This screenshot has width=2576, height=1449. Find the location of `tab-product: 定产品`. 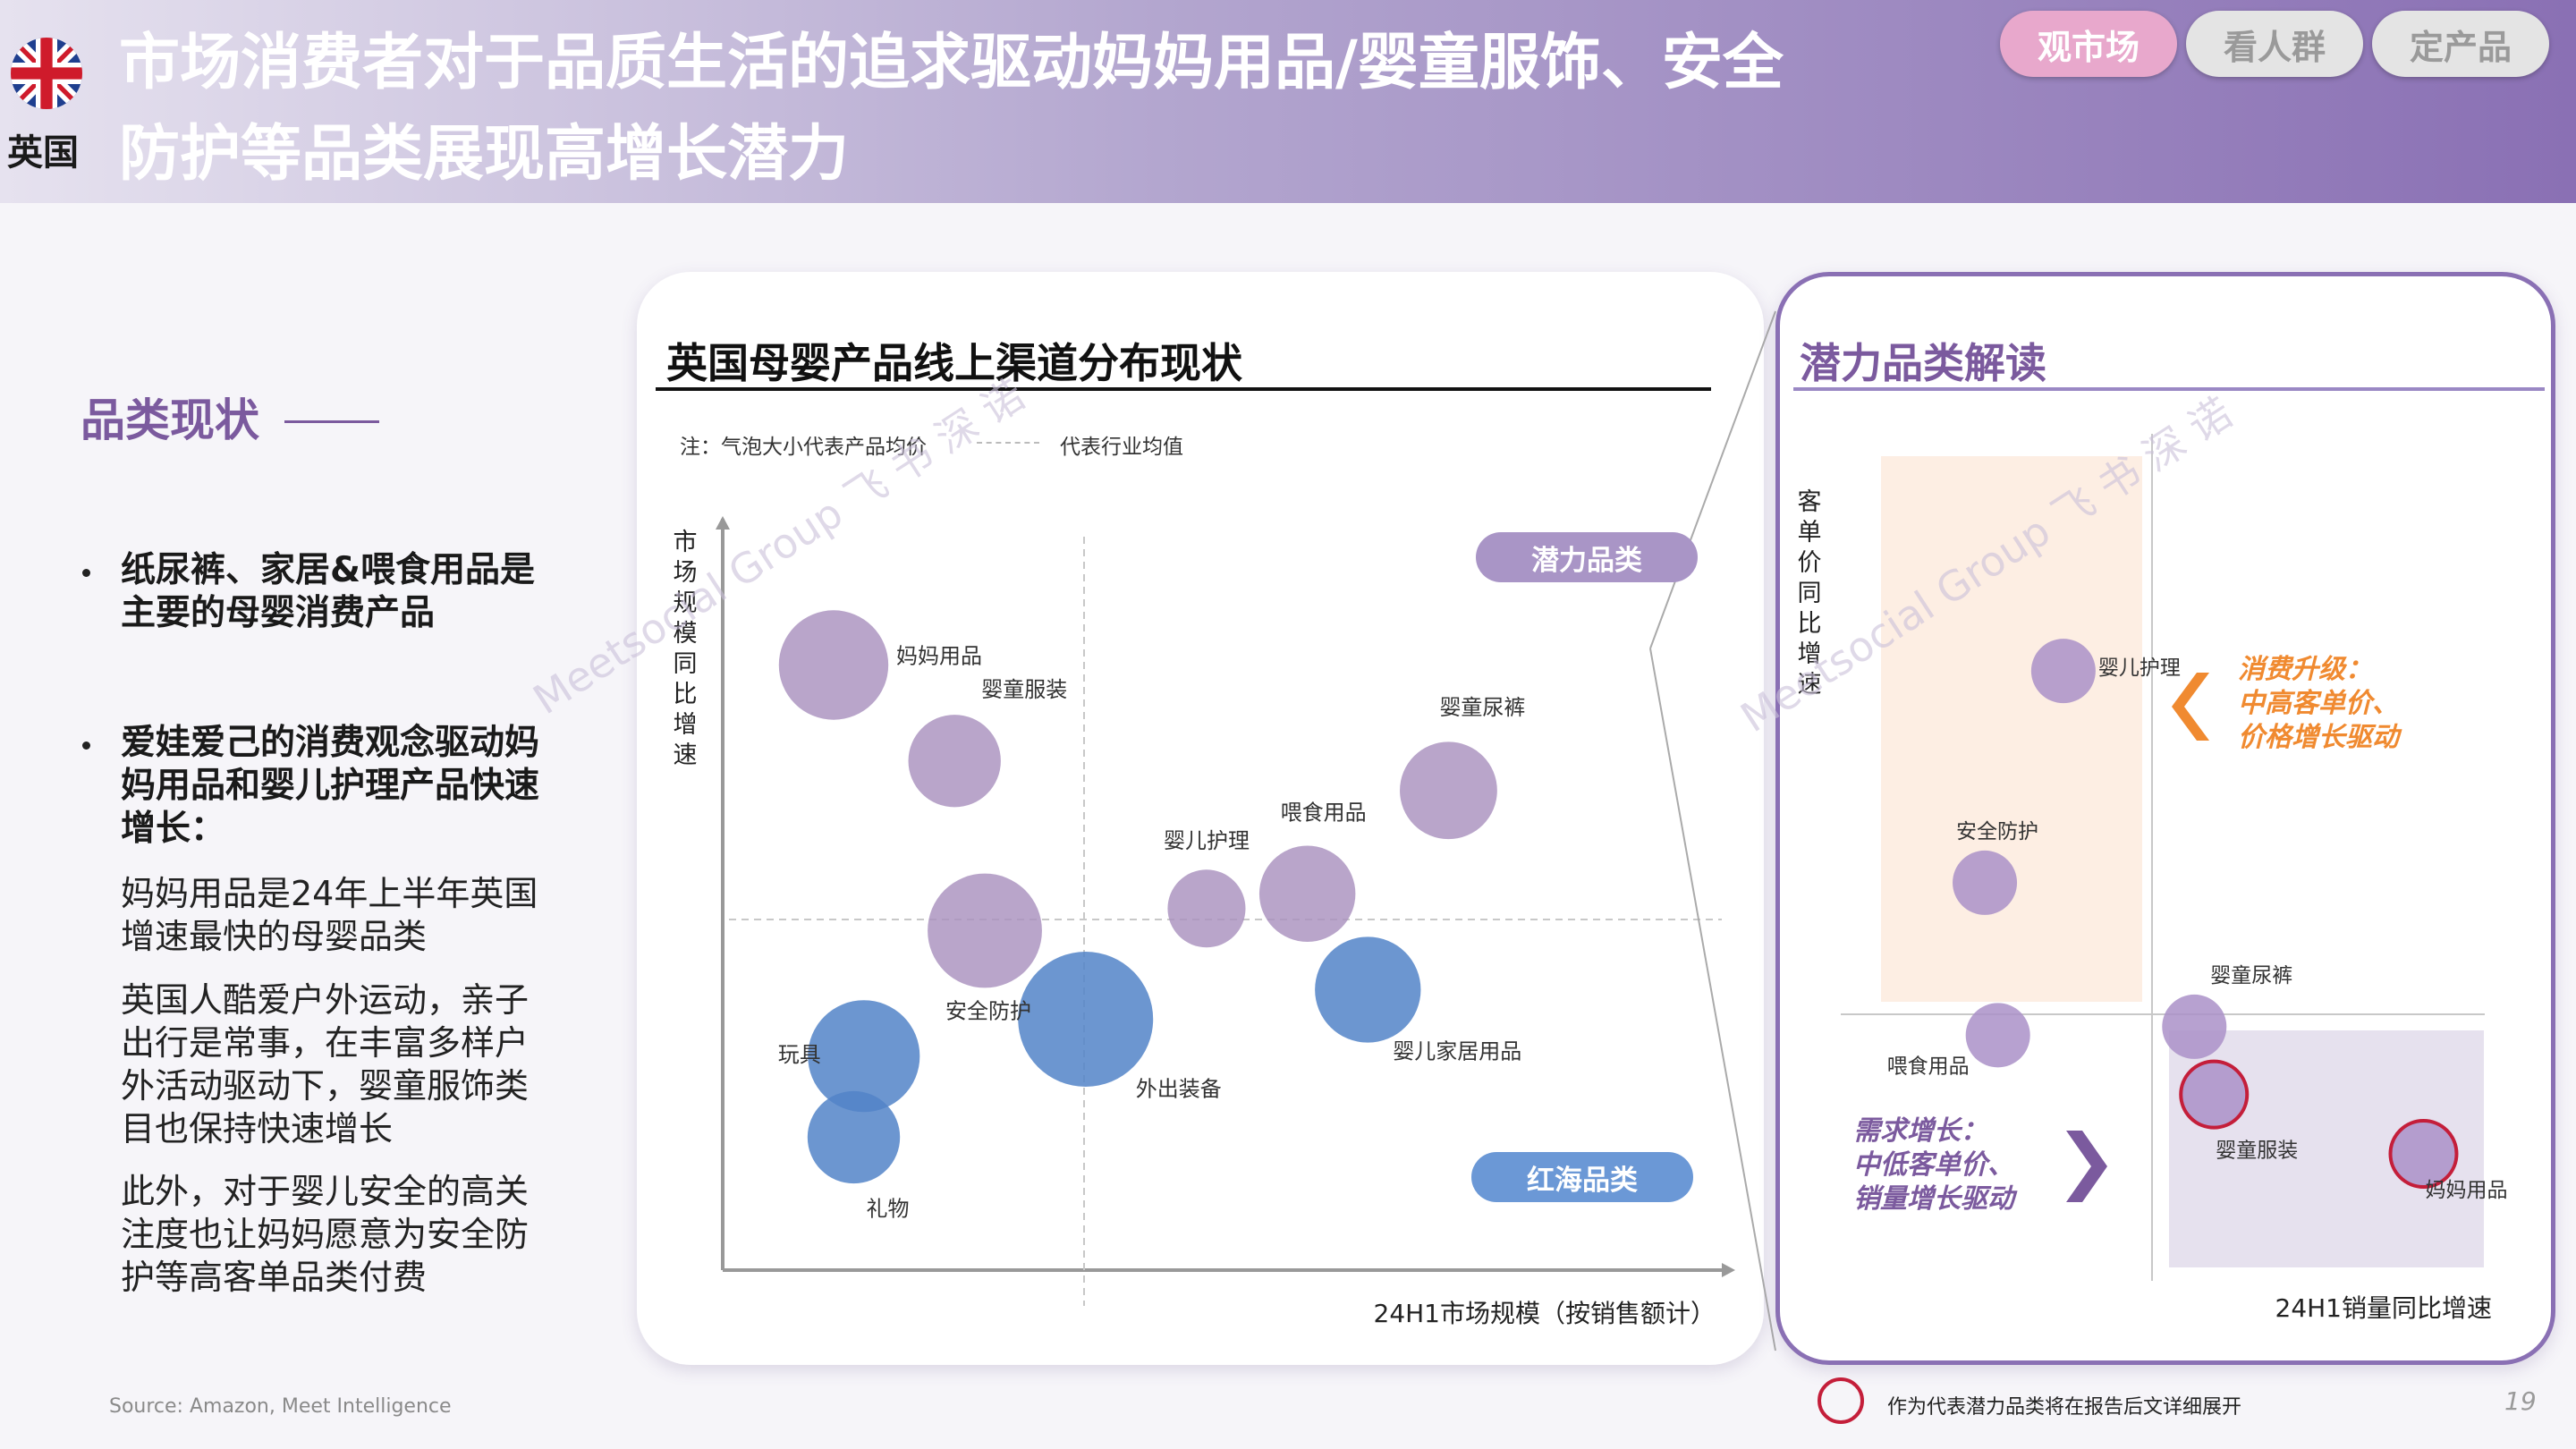

tab-product: 定产品 is located at coordinates (2460, 44).